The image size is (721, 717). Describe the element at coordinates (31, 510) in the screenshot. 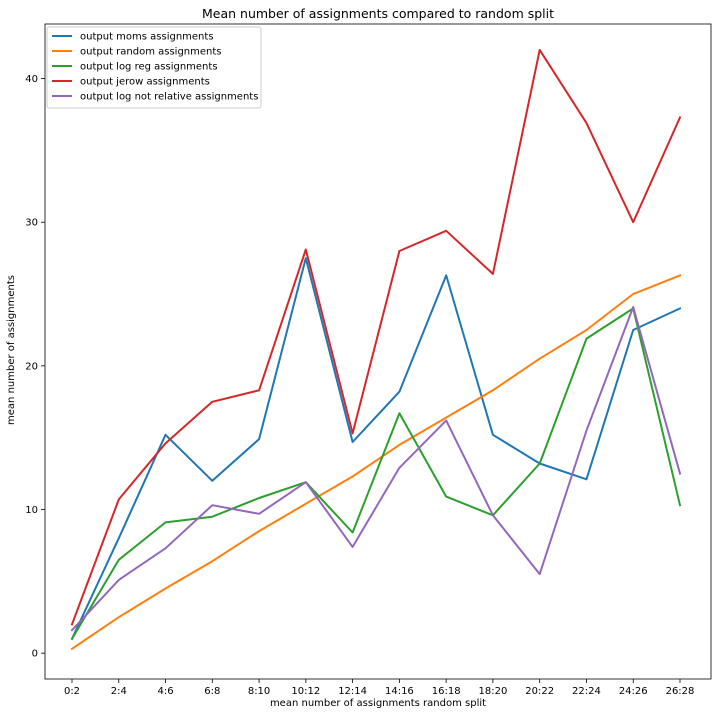

I see `y-tick-label: 10` at that location.